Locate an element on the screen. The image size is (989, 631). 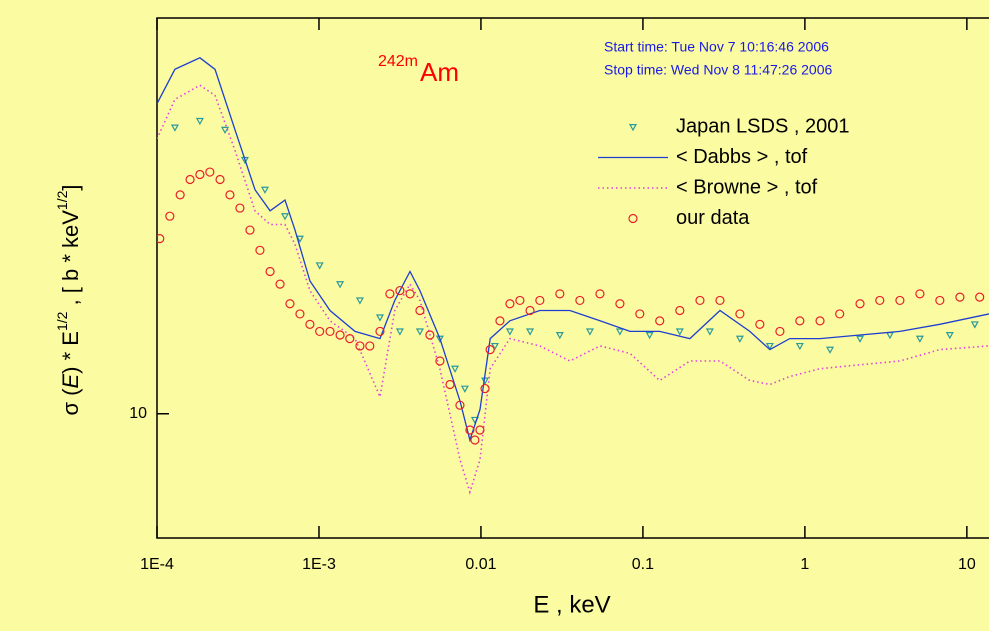
title-superscript: 242m is located at coordinates (398, 61).